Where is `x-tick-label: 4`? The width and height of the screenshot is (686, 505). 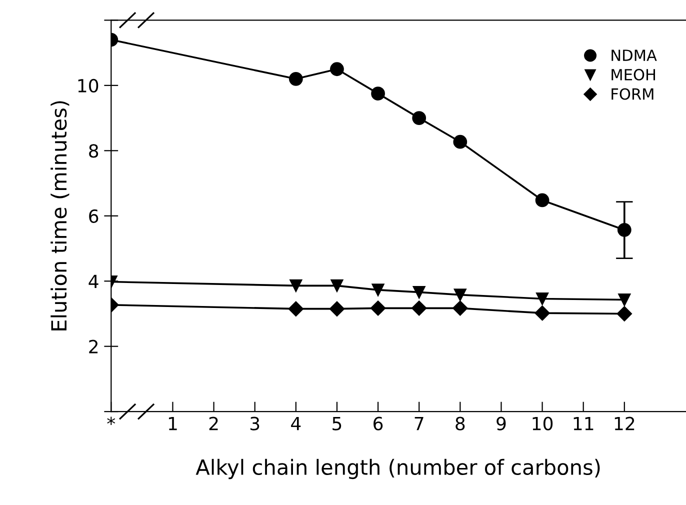 x-tick-label: 4 is located at coordinates (296, 423).